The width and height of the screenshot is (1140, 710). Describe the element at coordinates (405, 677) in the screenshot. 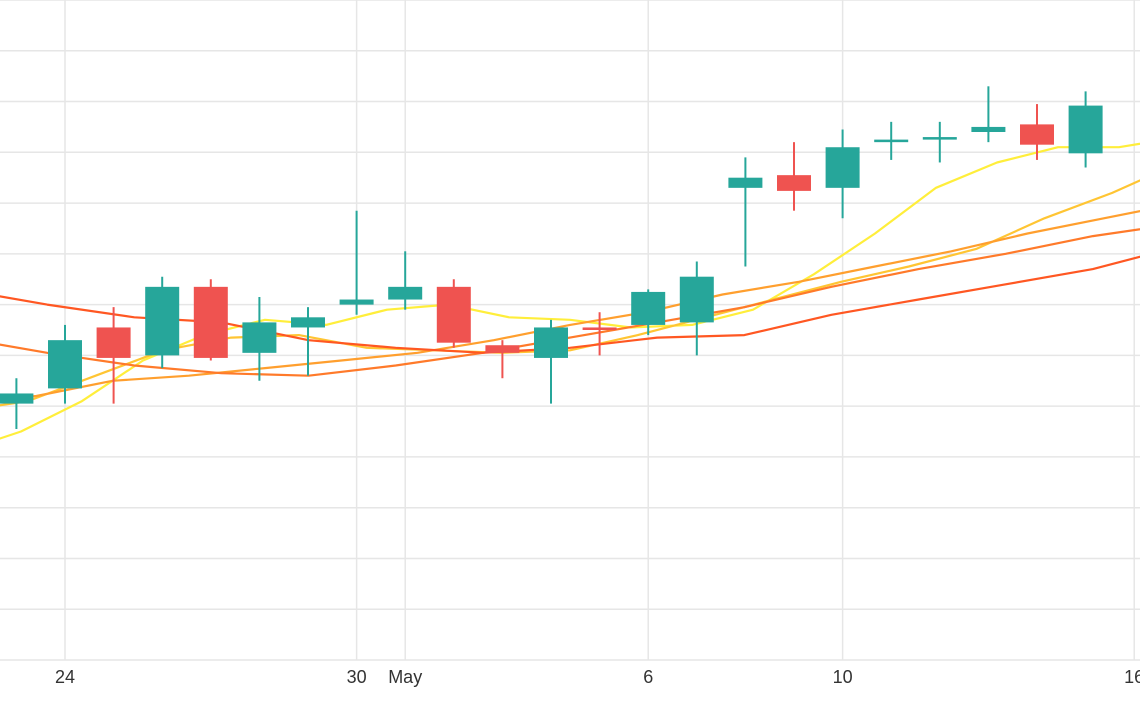

I see `x-tick-label: May` at that location.